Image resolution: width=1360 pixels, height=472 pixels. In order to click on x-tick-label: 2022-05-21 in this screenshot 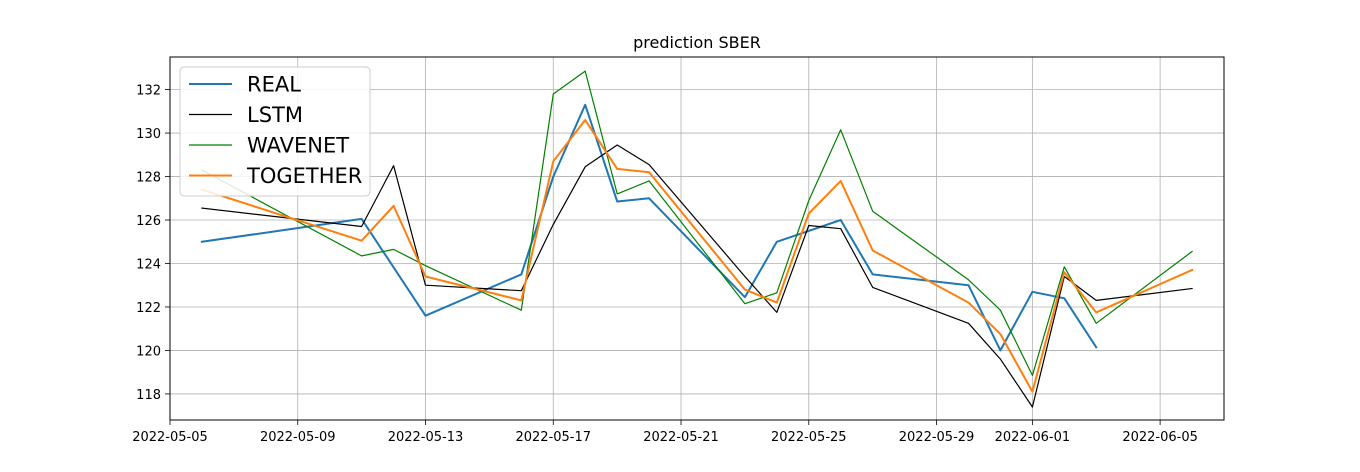, I will do `click(681, 437)`.